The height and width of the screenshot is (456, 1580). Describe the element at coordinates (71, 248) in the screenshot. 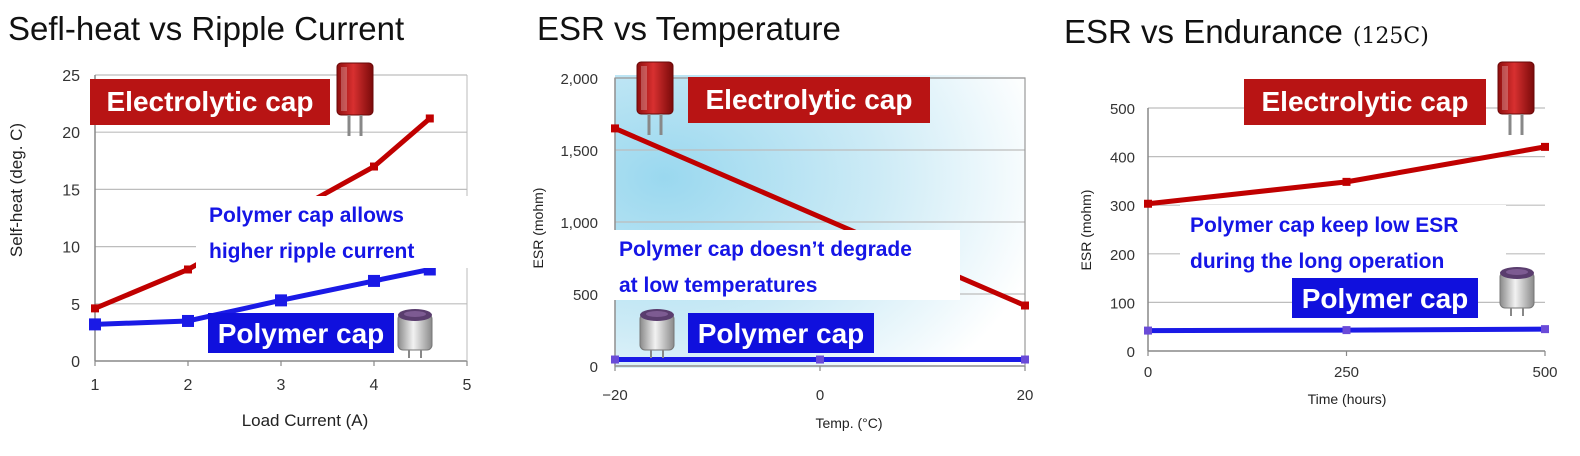

I see `y-tick-label: 10` at that location.